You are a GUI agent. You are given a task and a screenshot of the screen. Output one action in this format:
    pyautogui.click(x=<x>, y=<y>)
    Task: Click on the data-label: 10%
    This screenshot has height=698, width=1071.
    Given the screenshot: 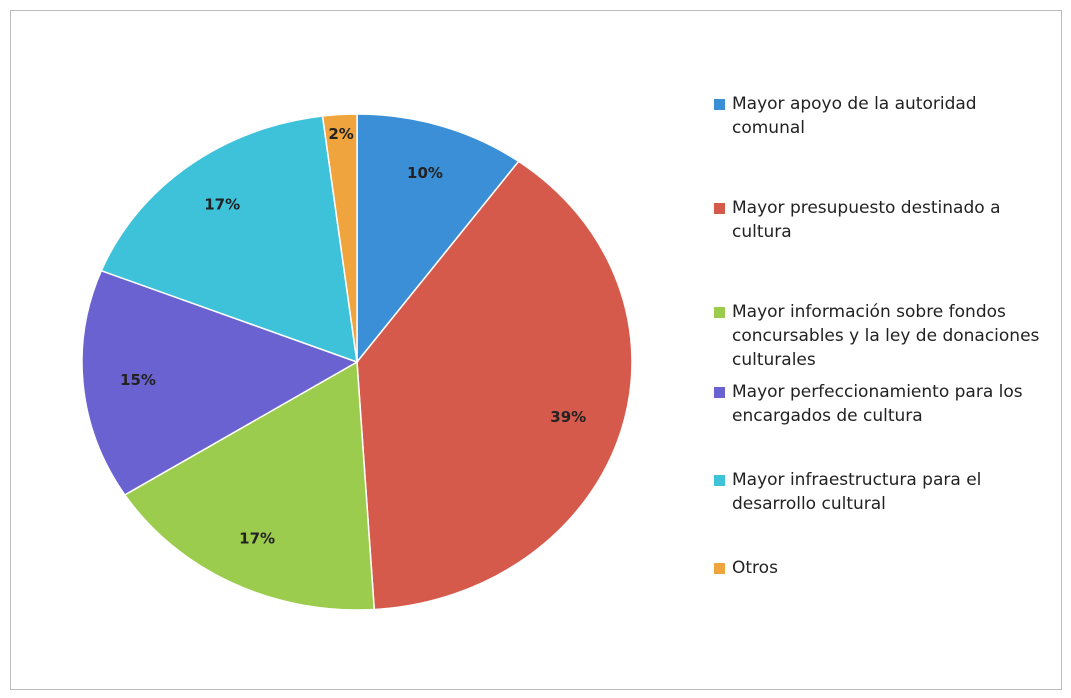 What is the action you would take?
    pyautogui.click(x=425, y=173)
    